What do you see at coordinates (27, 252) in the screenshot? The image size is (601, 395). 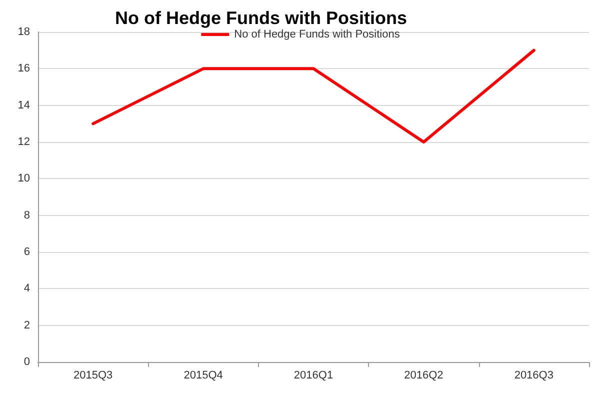 I see `y-tick-label: 6` at bounding box center [27, 252].